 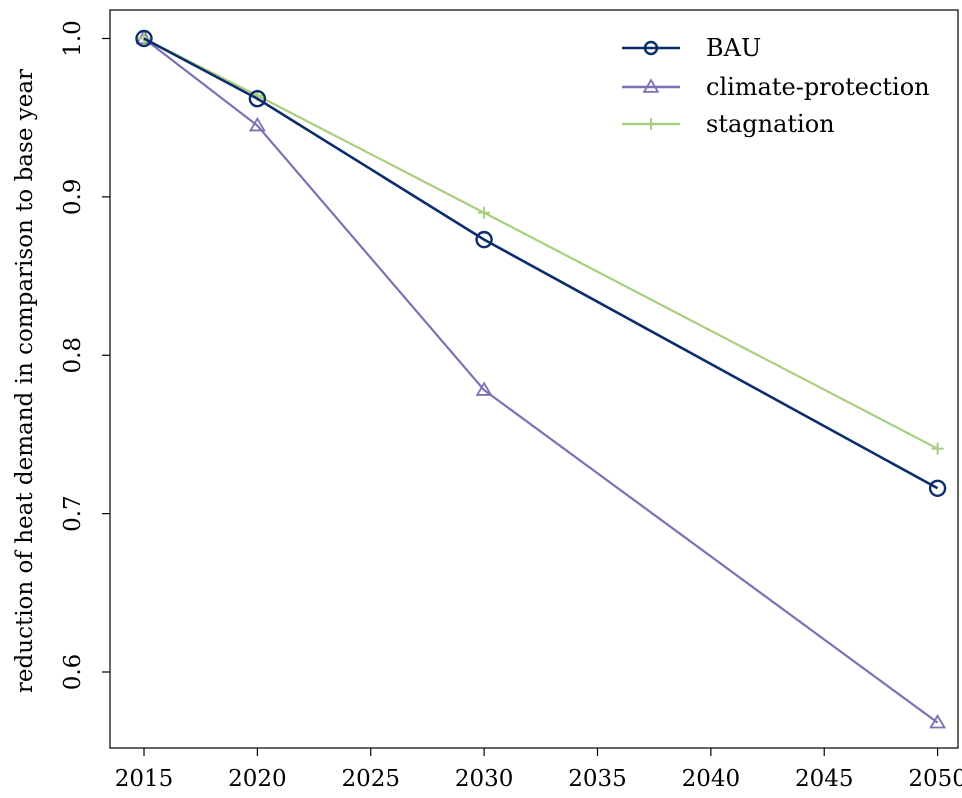 I want to click on x-tick-label: 2025, so click(x=370, y=779).